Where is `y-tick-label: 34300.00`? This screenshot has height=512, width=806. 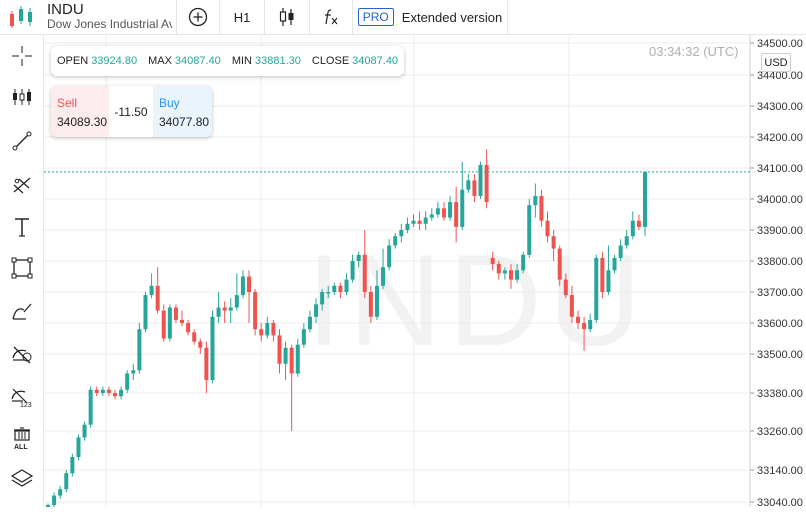 y-tick-label: 34300.00 is located at coordinates (780, 107).